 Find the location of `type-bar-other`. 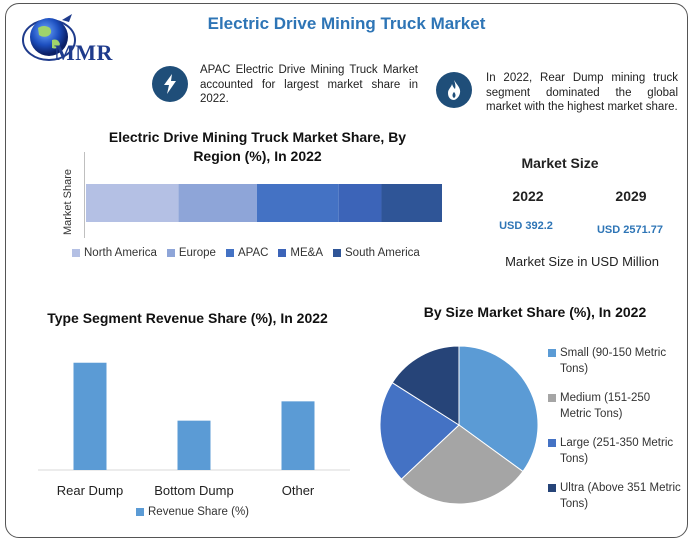

type-bar-other is located at coordinates (298, 435).